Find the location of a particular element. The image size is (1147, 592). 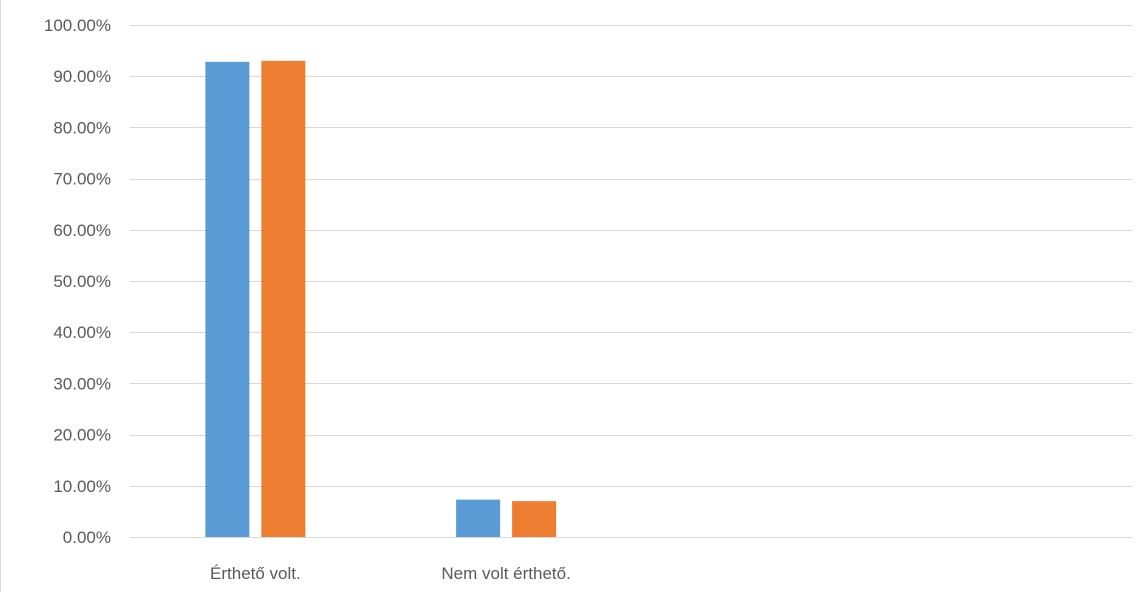

y-tick-label: 70.00% is located at coordinates (82, 179).